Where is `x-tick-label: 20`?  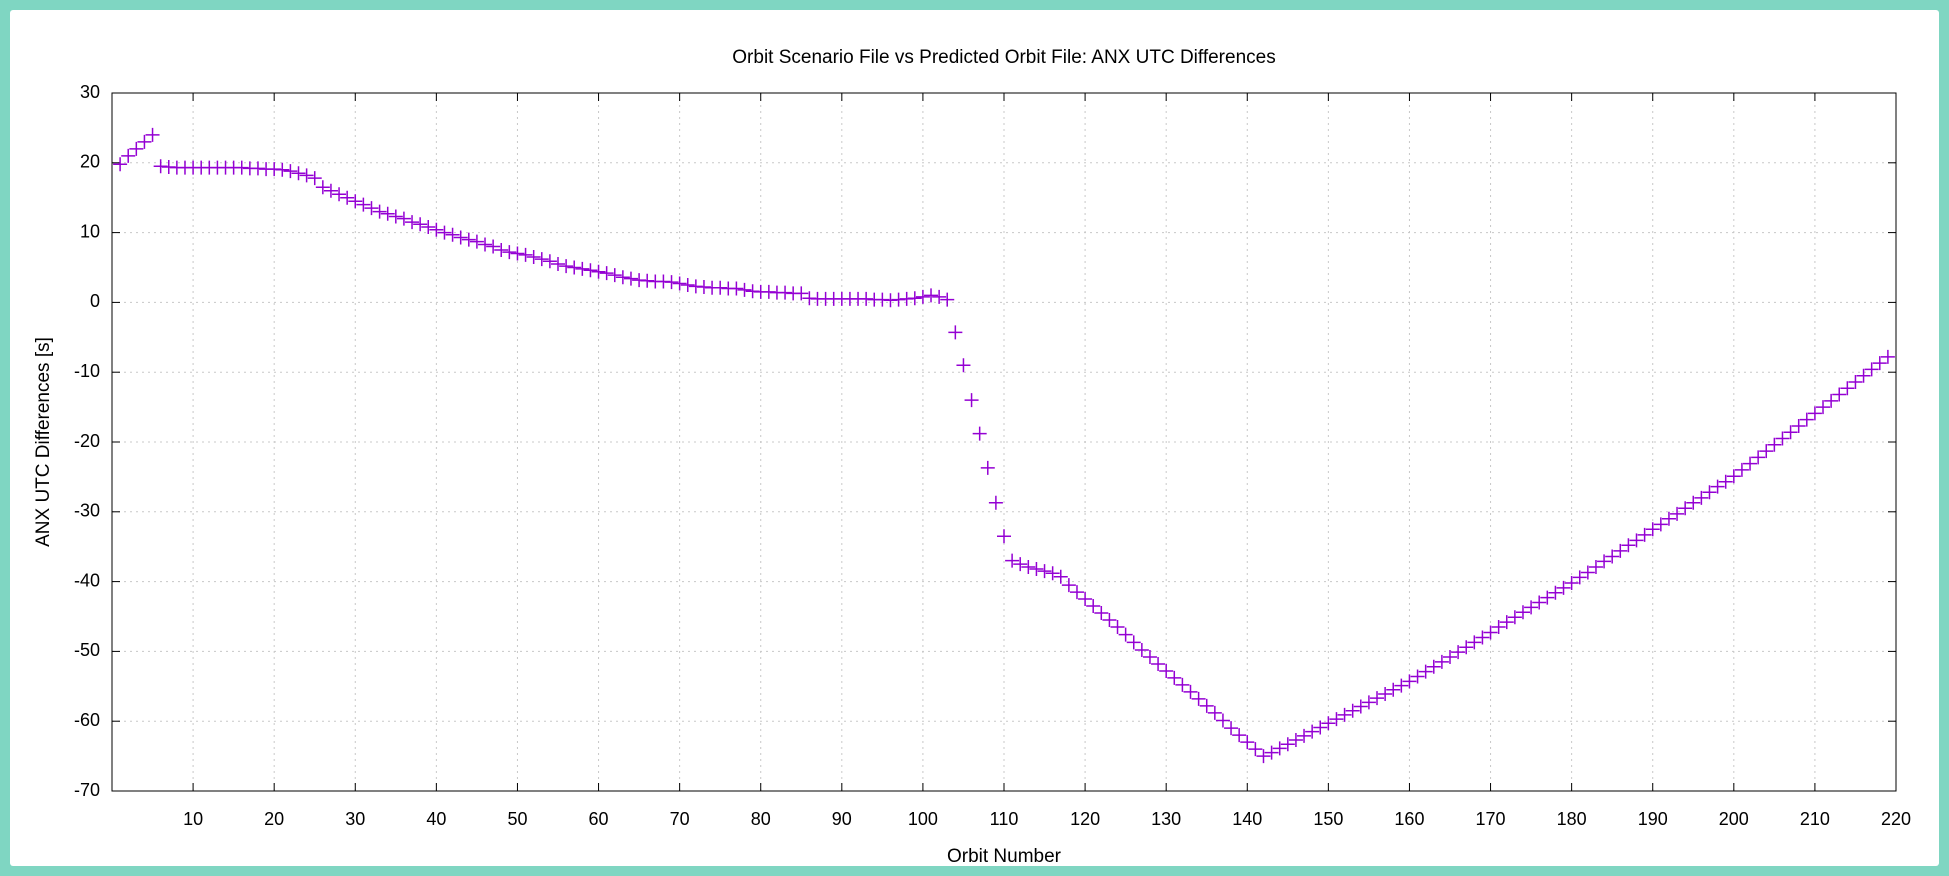
x-tick-label: 20 is located at coordinates (274, 819).